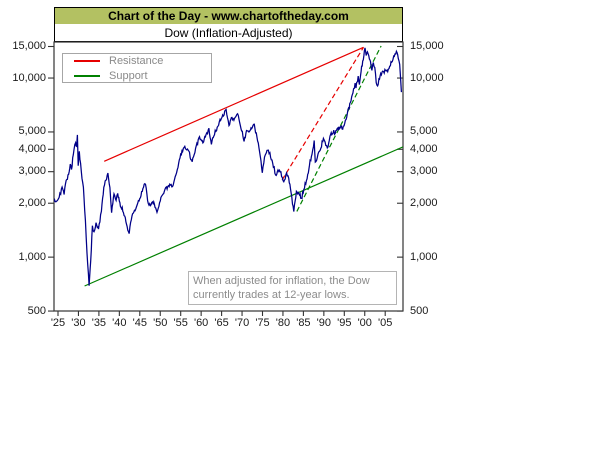 The width and height of the screenshot is (614, 460). I want to click on y-axis-label-right: 5,000, so click(424, 131).